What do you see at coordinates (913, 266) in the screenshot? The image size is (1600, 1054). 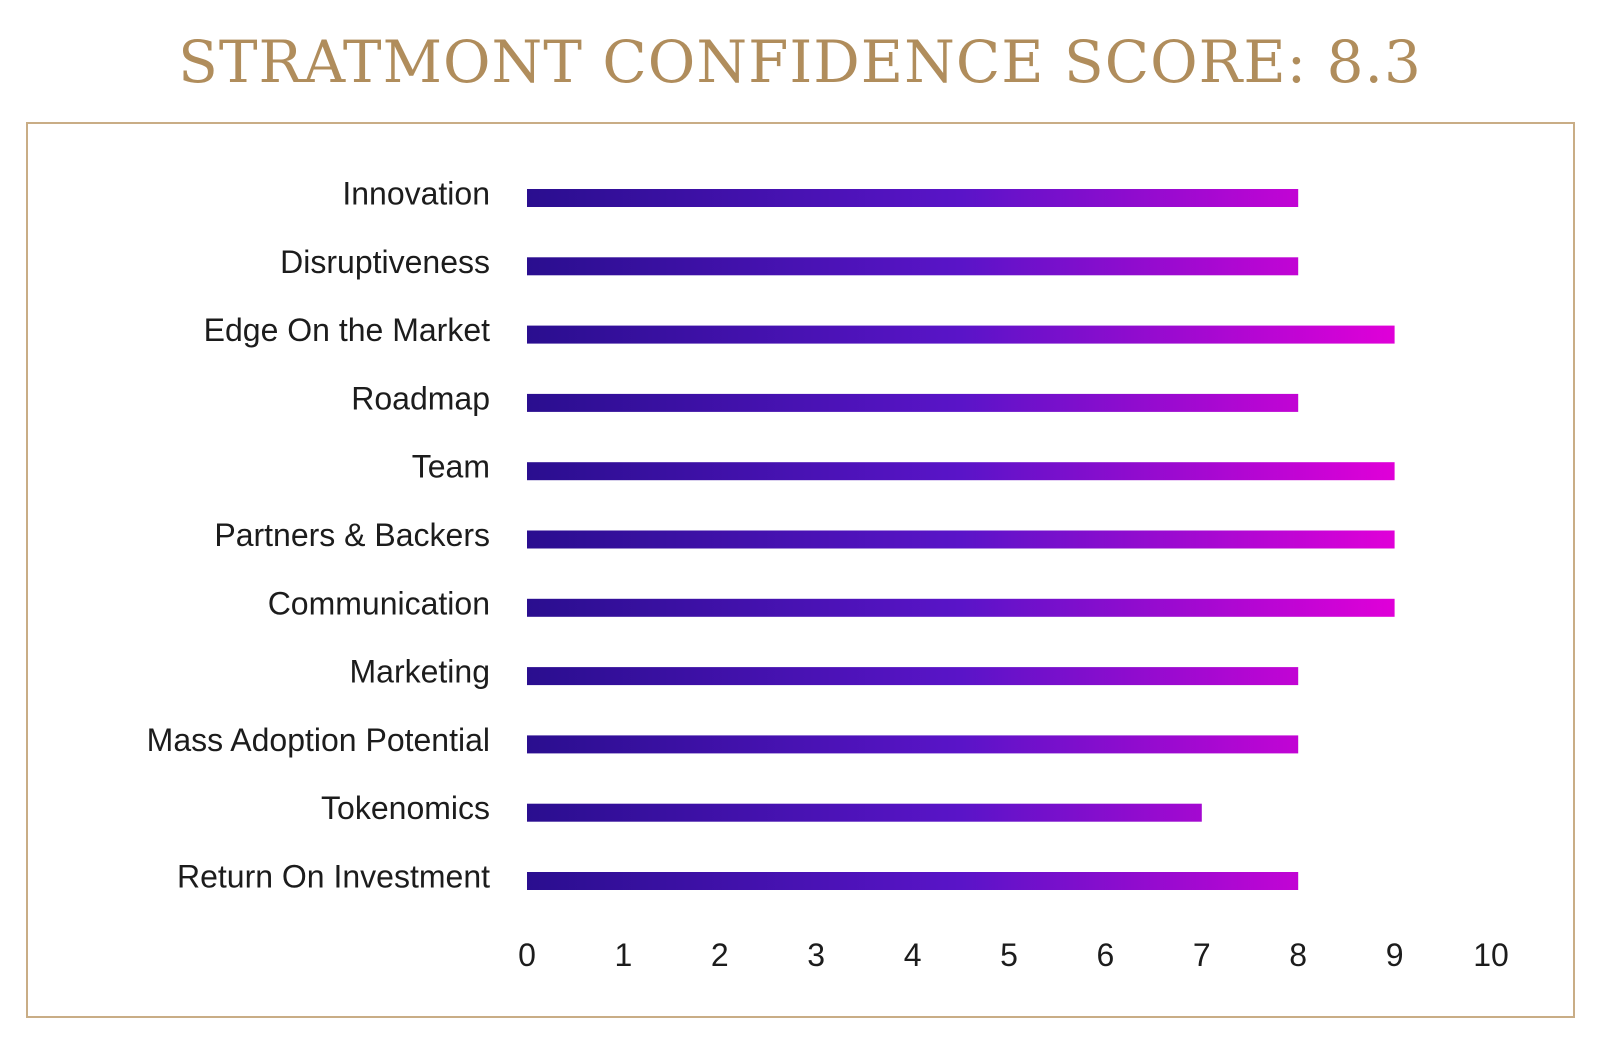 I see `bar-disruptiveness` at bounding box center [913, 266].